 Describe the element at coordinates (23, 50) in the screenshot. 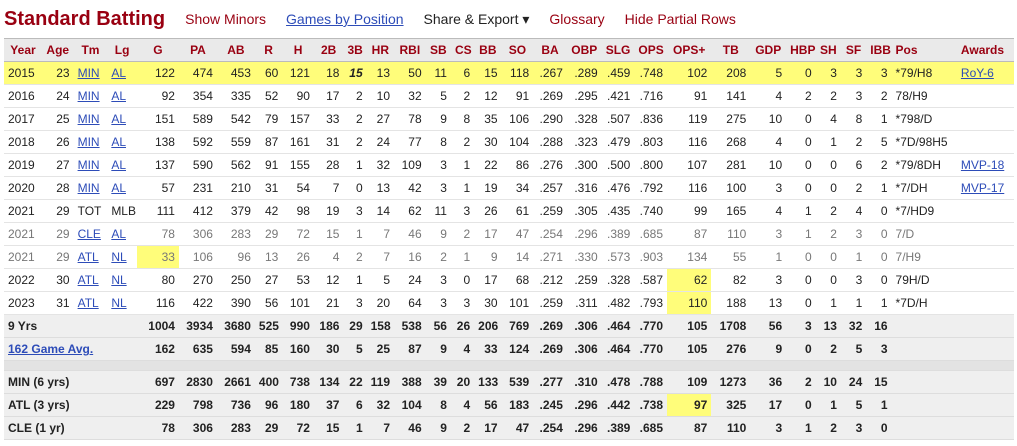

I see `column-header: Year` at that location.